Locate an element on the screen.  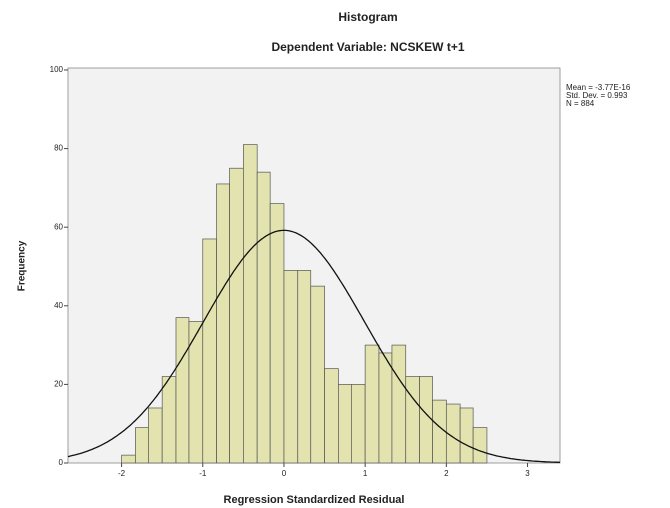
x-axis-label: Regression Standardized Residual is located at coordinates (314, 500).